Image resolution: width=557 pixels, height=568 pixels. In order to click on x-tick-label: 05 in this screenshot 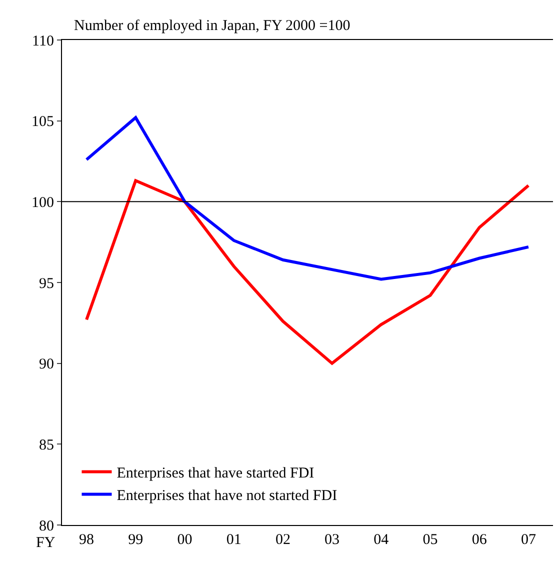, I will do `click(430, 540)`.